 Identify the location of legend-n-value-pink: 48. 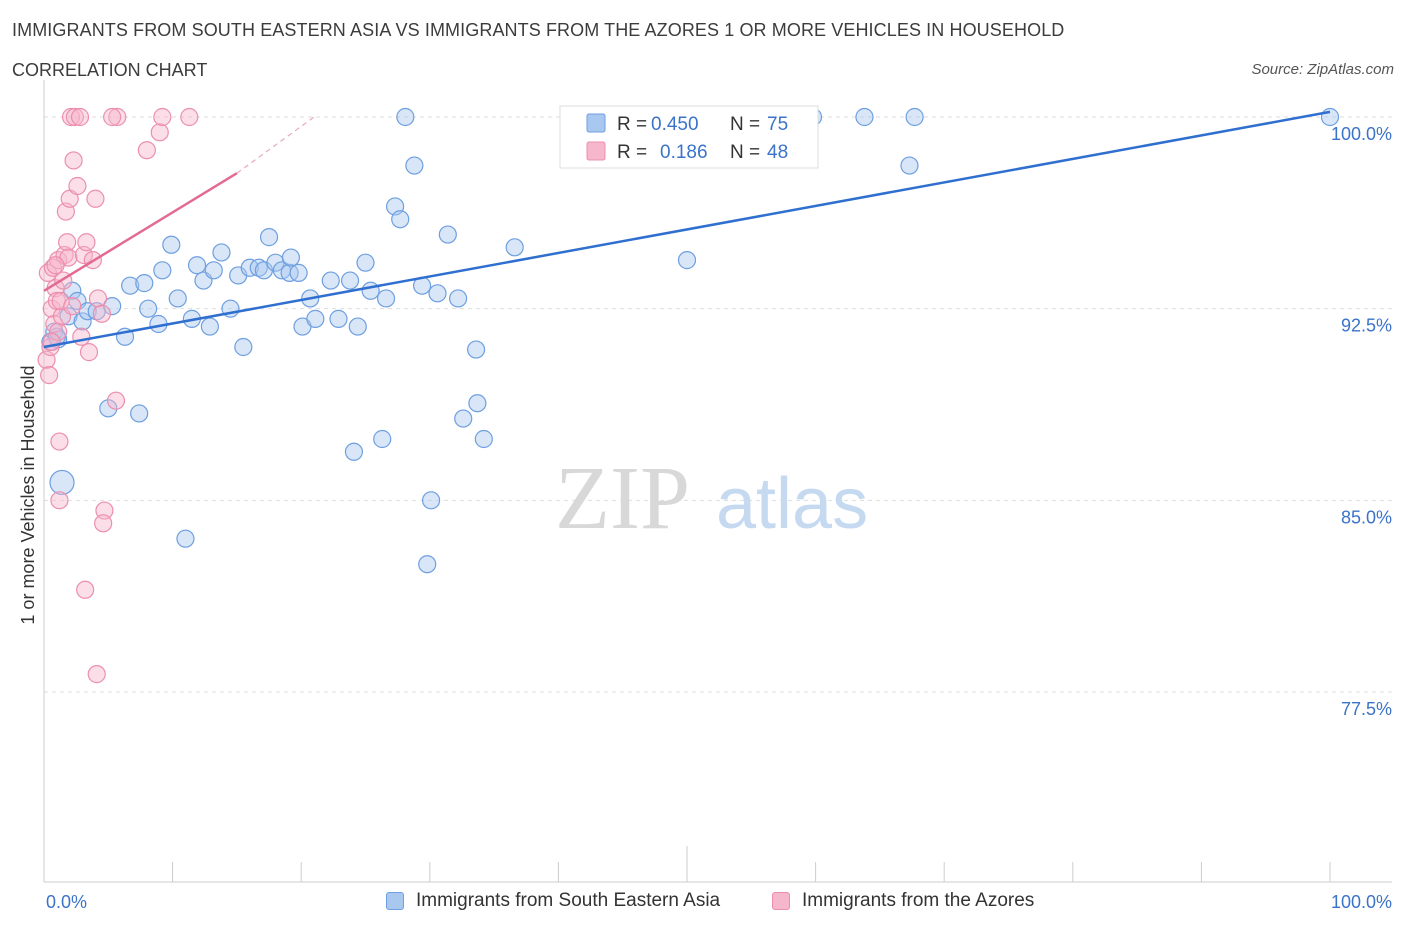
(777, 152).